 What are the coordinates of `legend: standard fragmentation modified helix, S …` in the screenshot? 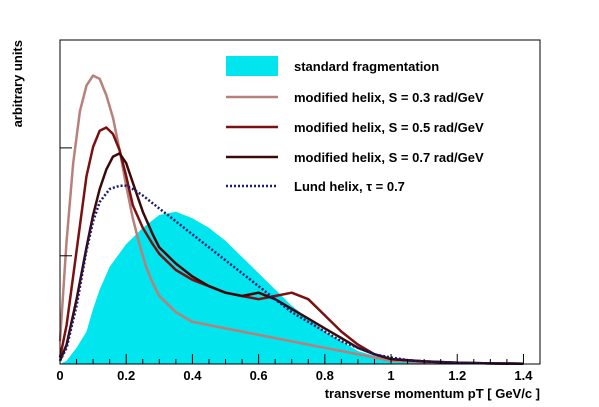 It's located at (355, 125).